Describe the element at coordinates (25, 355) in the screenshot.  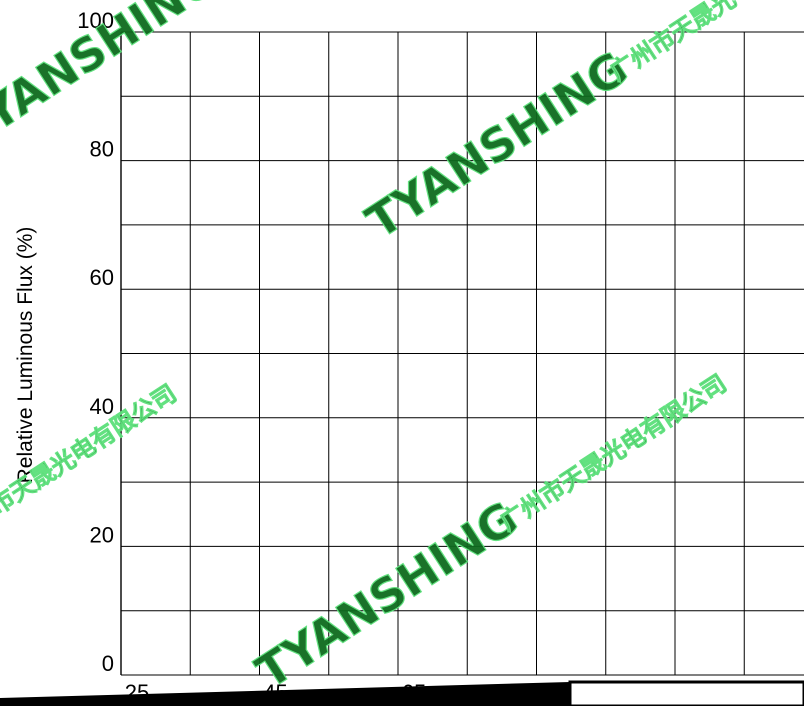
I see `y-axis-label: Relative Luminous Flux (%)` at that location.